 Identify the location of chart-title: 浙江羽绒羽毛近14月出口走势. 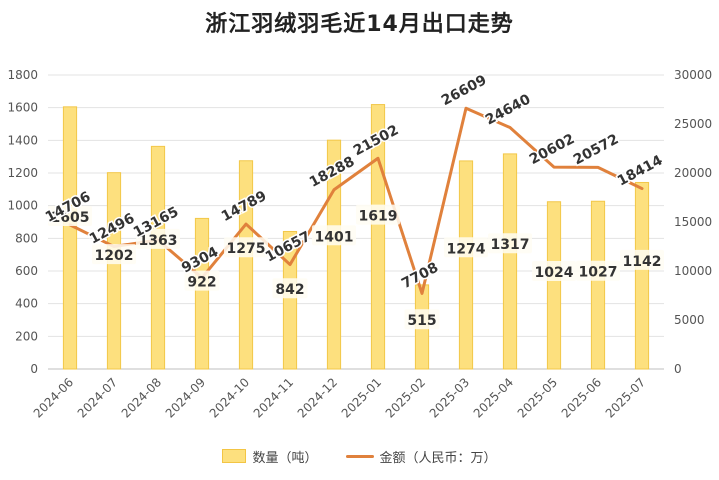
(359, 24).